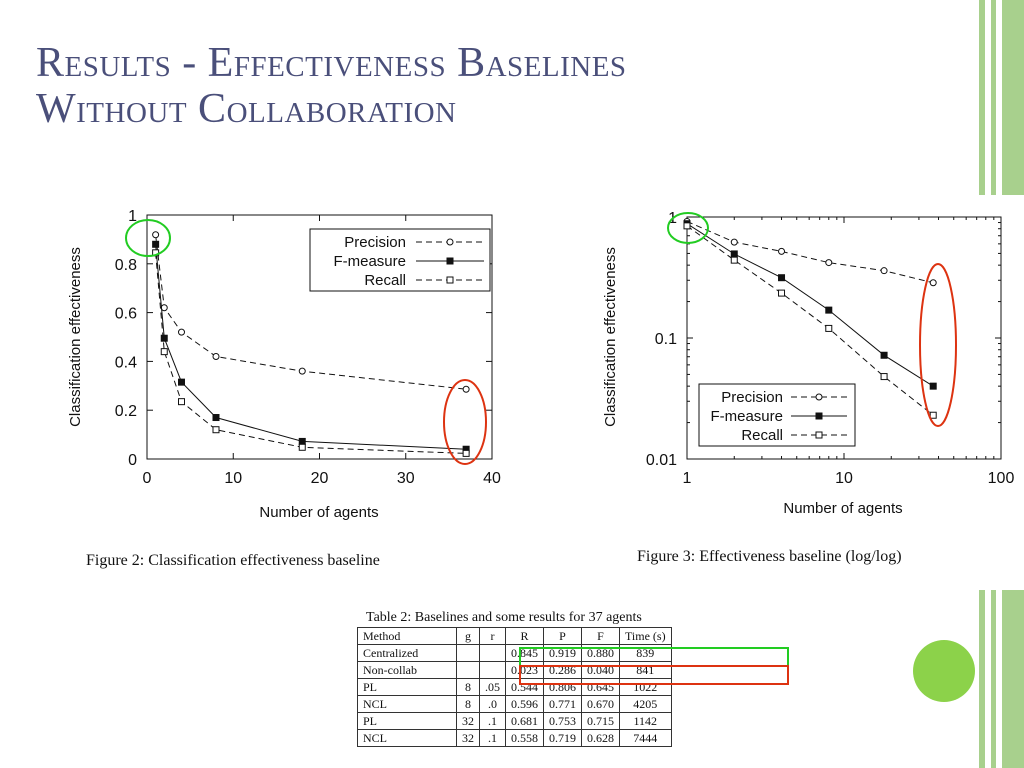 The width and height of the screenshot is (1024, 768). I want to click on f-measure-legend-label: F-measure, so click(746, 416).